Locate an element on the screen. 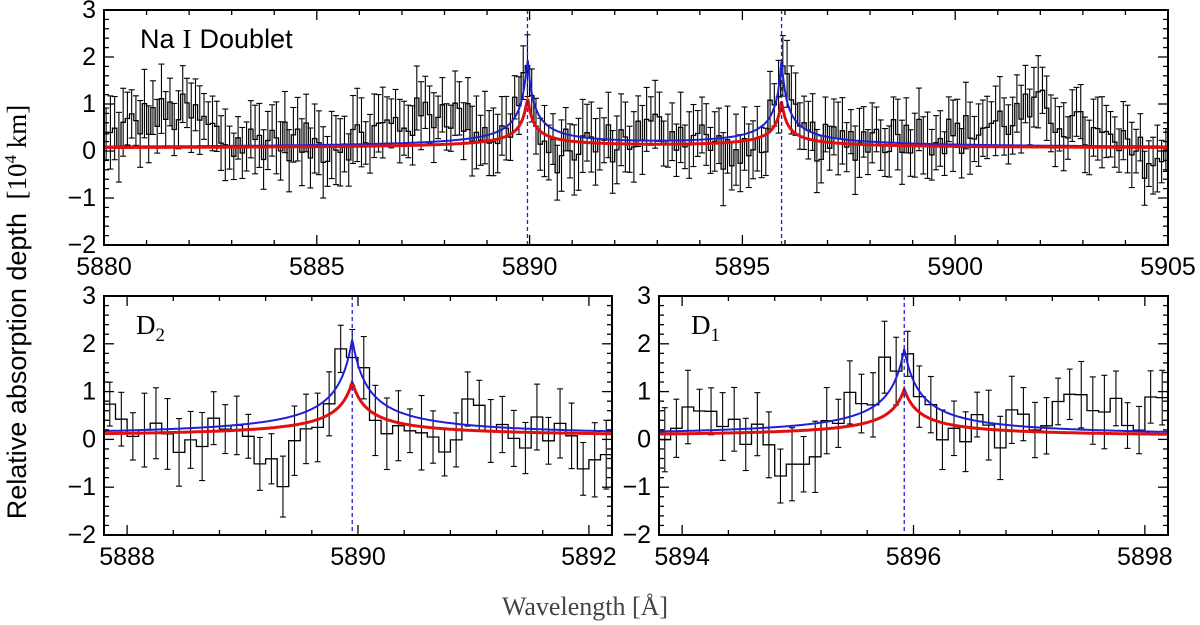  panel-title: D2 is located at coordinates (150, 328).